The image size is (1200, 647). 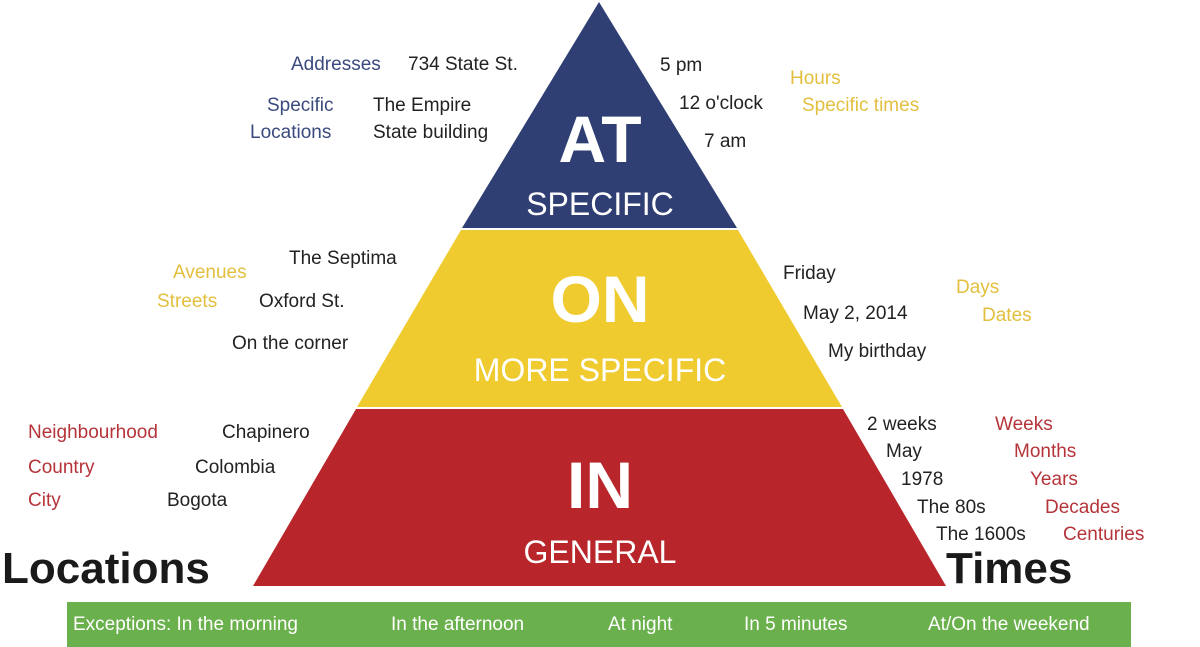 I want to click on locations-heading: Locations, so click(x=106, y=568).